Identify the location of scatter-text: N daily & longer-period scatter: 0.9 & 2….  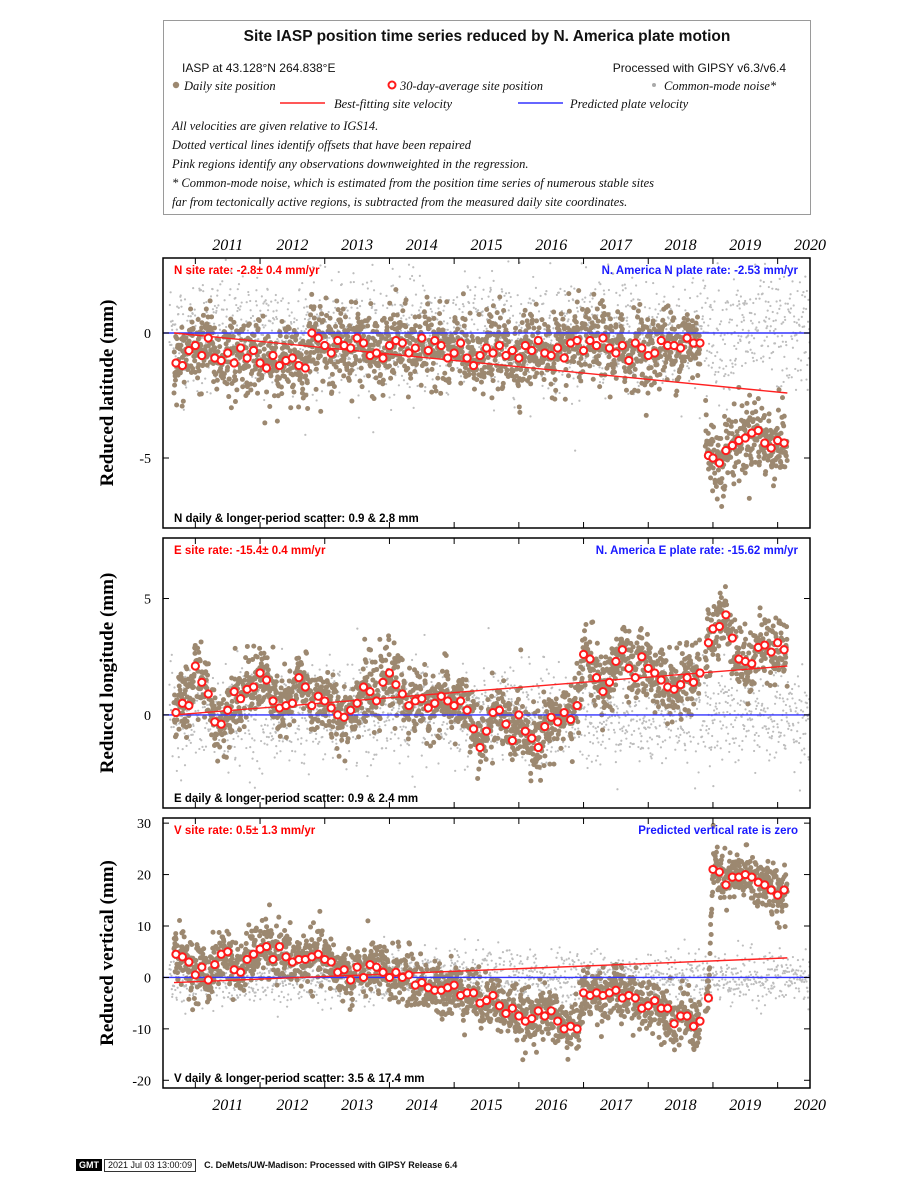
(296, 519).